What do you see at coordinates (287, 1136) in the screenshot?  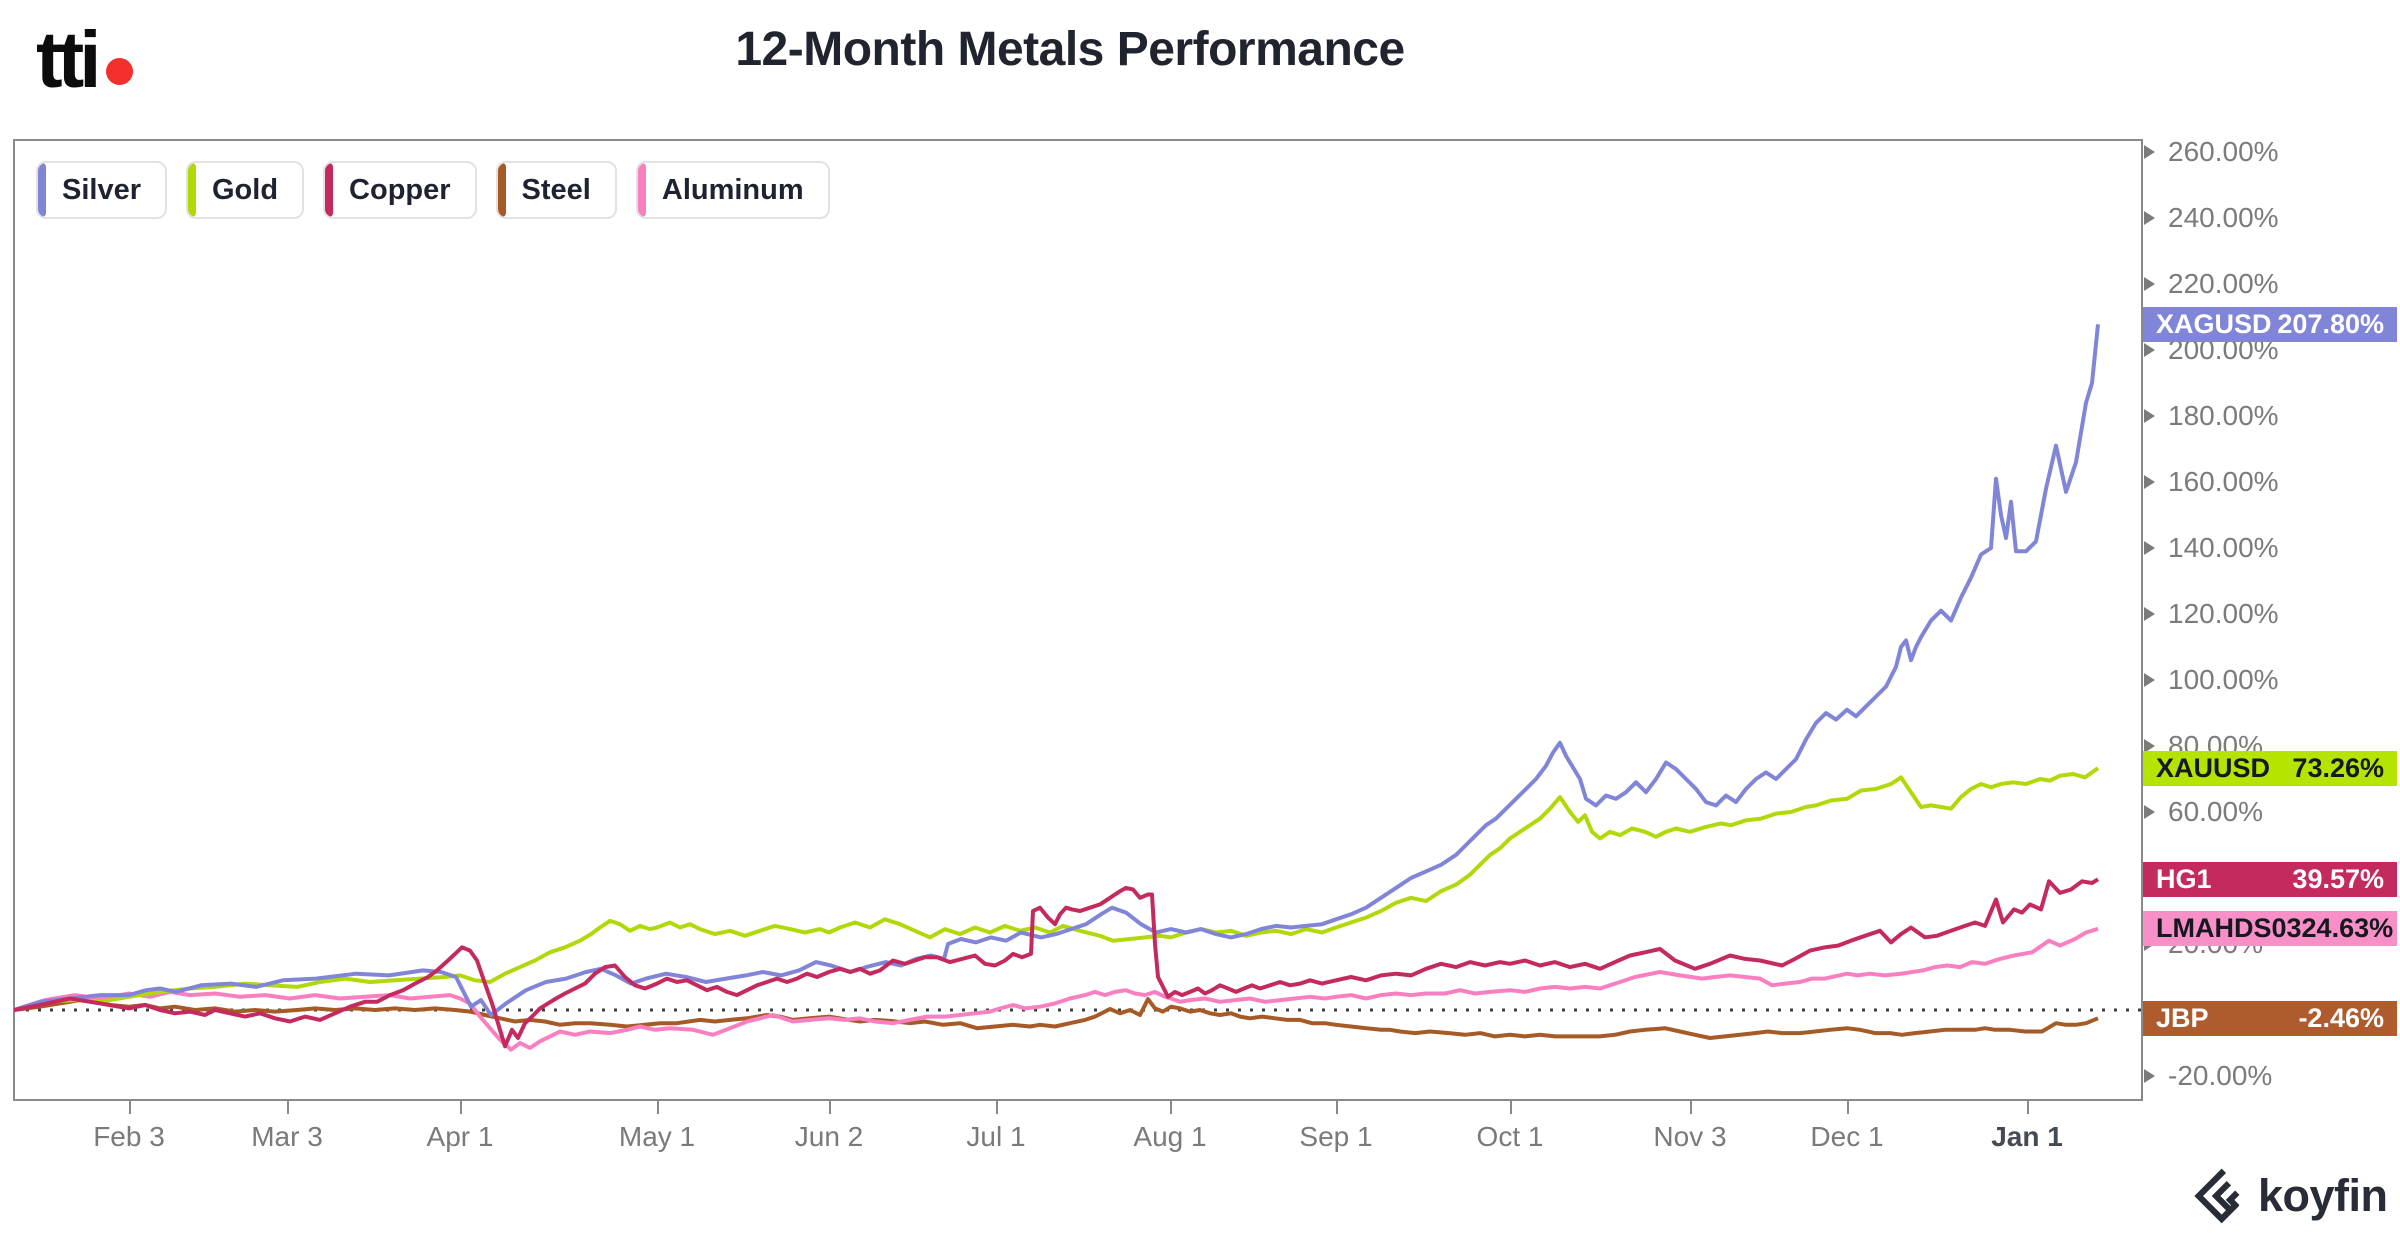 I see `x-axis-label: Mar 3` at bounding box center [287, 1136].